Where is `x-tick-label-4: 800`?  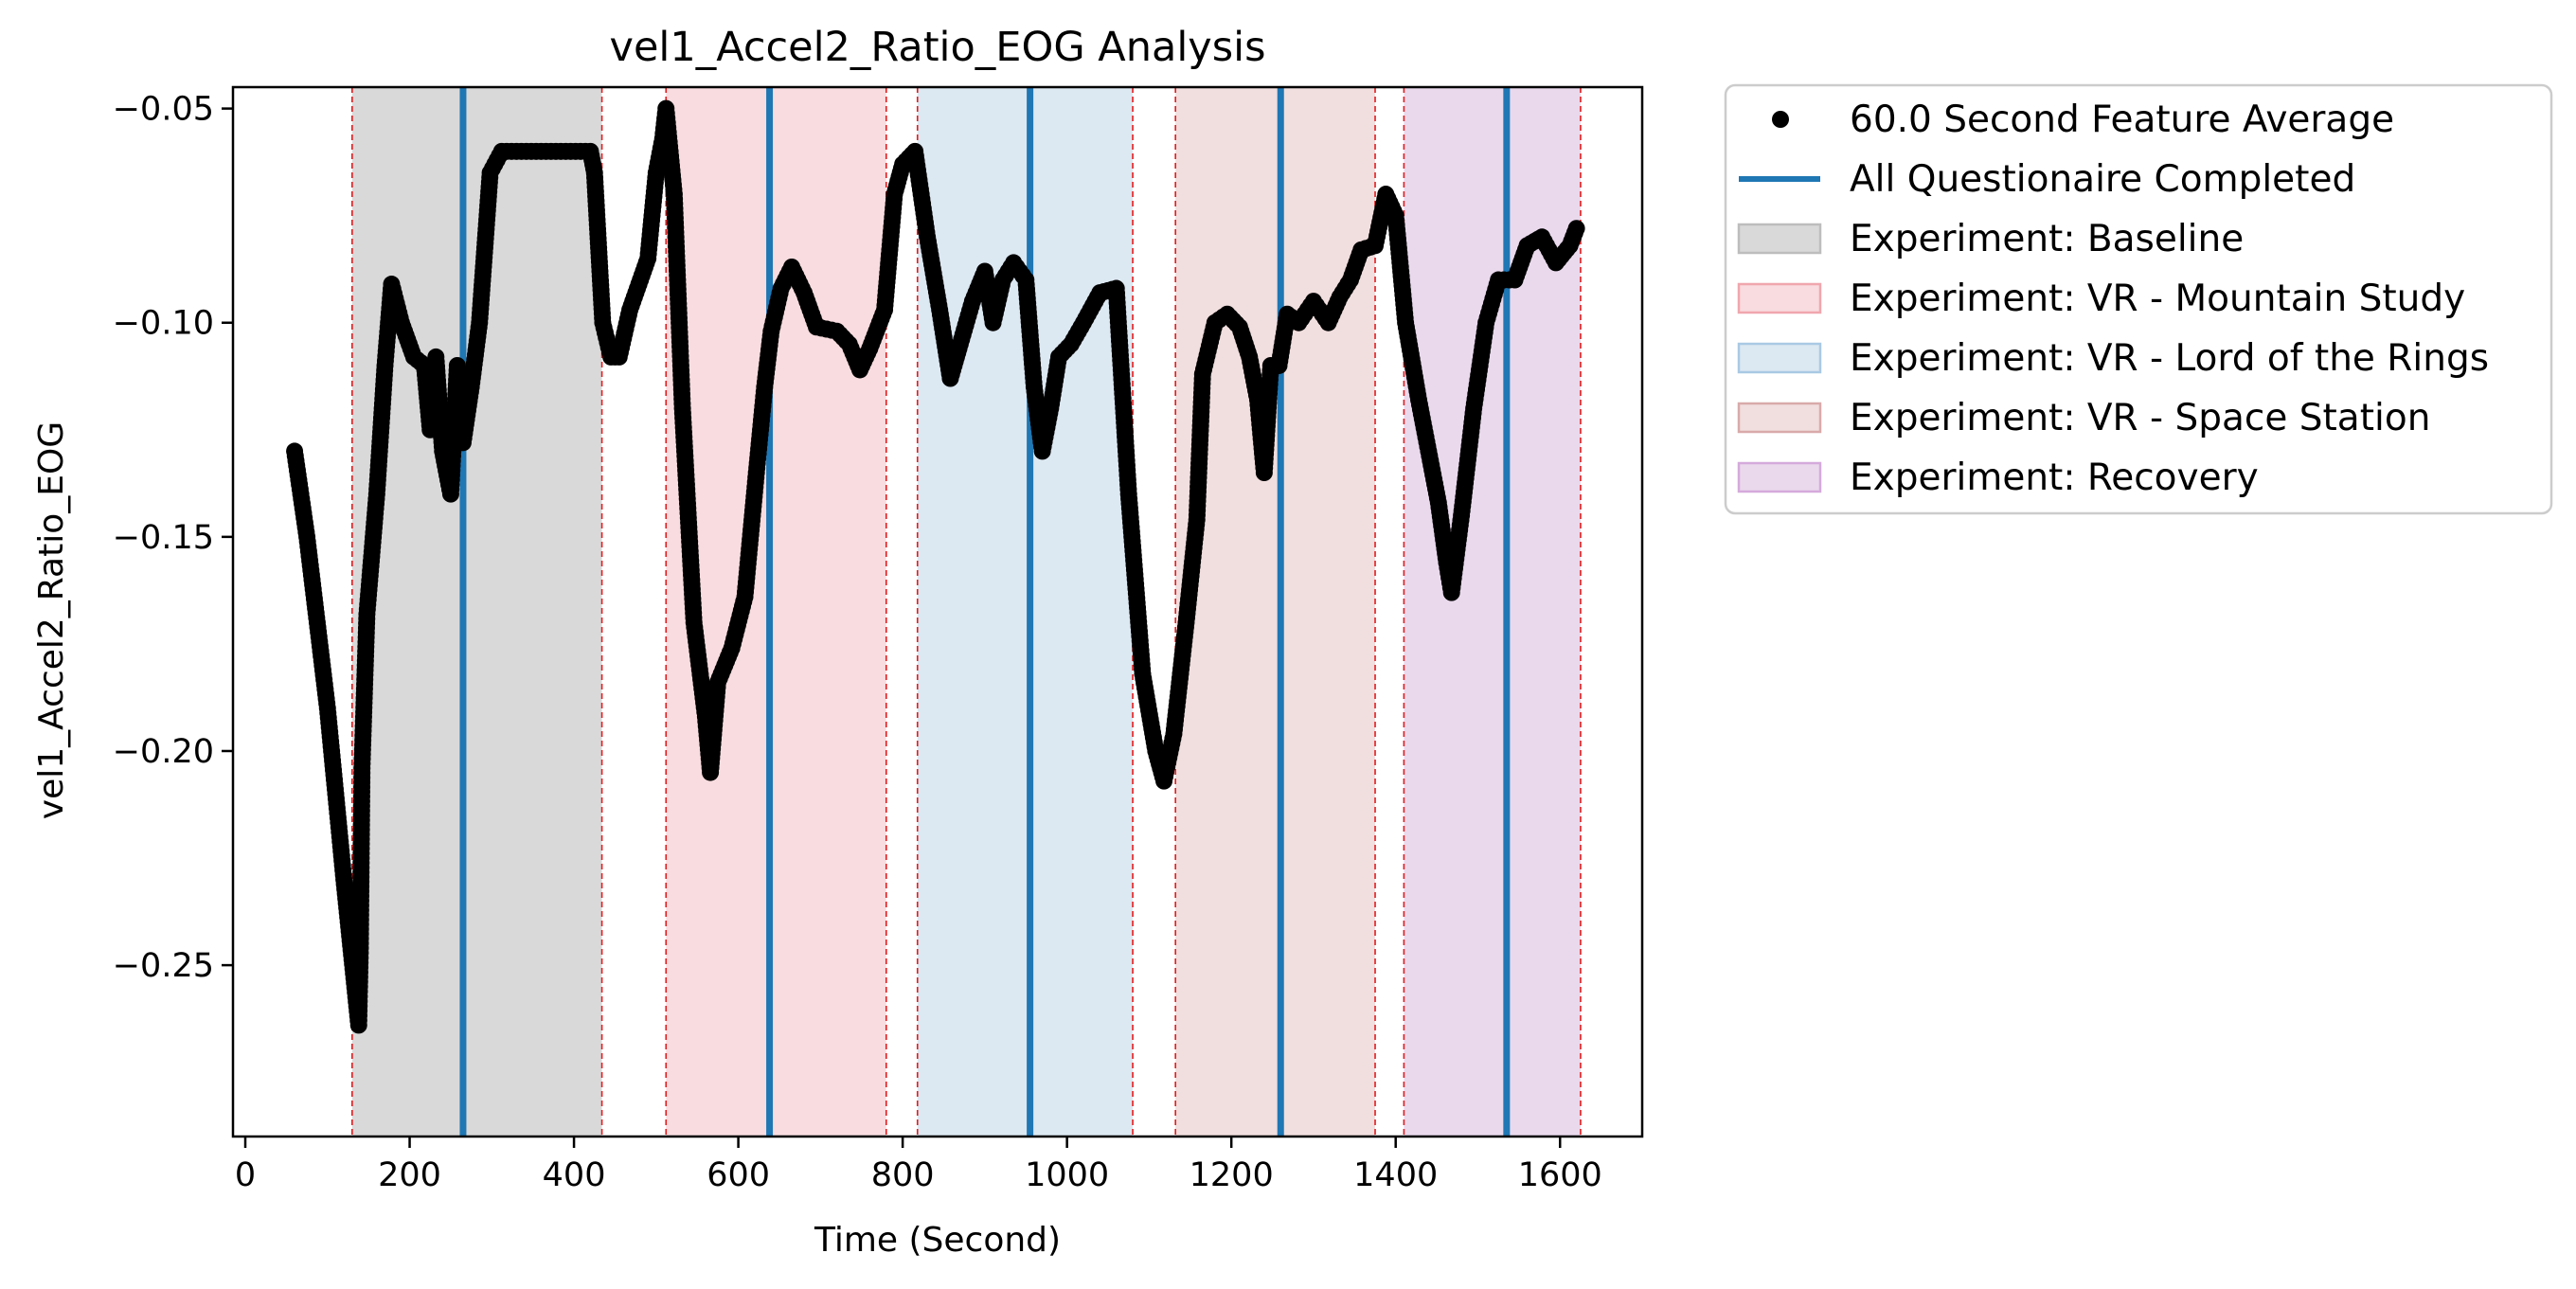
x-tick-label-4: 800 is located at coordinates (903, 1175).